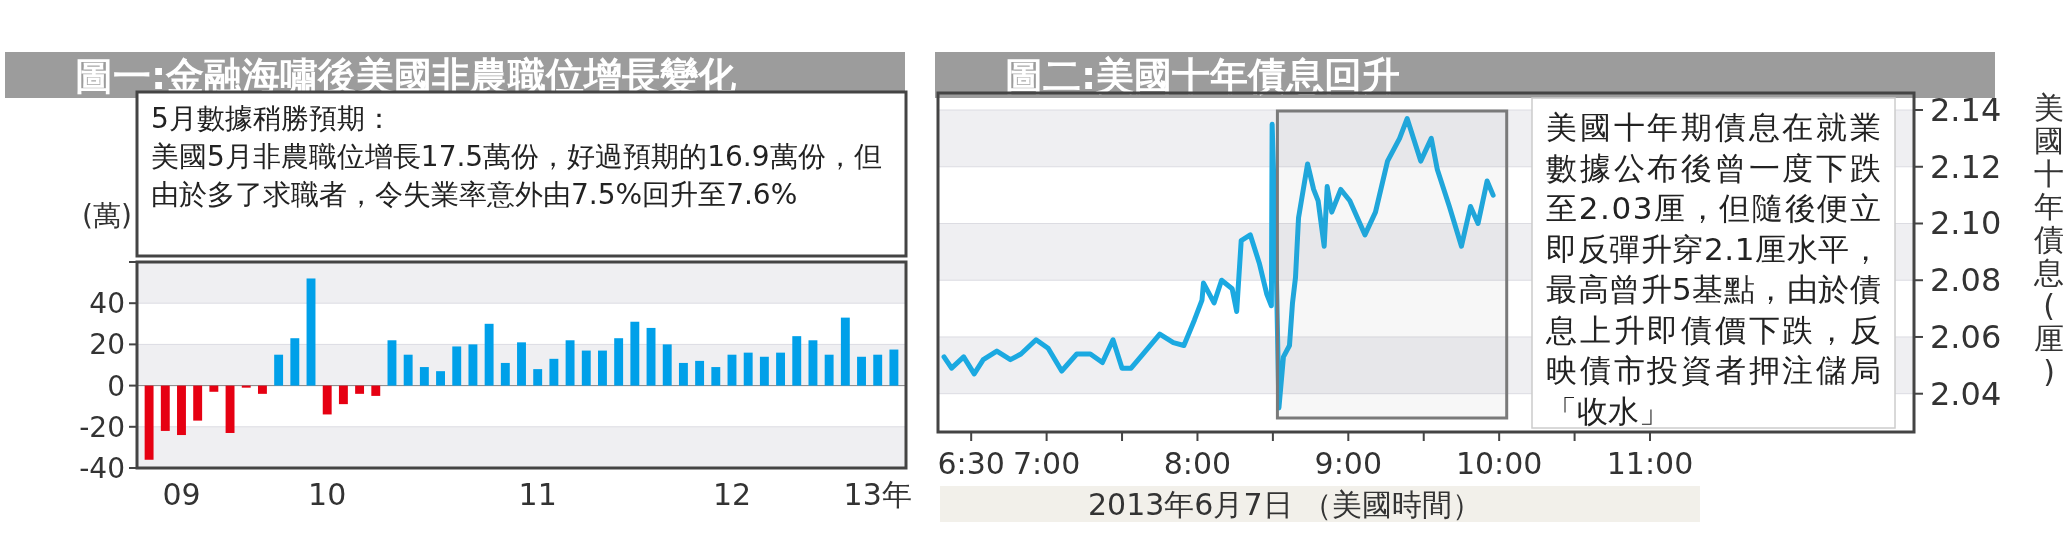 This screenshot has width=2070, height=540. I want to click on text: 美國十年債息(厘), so click(2049, 239).